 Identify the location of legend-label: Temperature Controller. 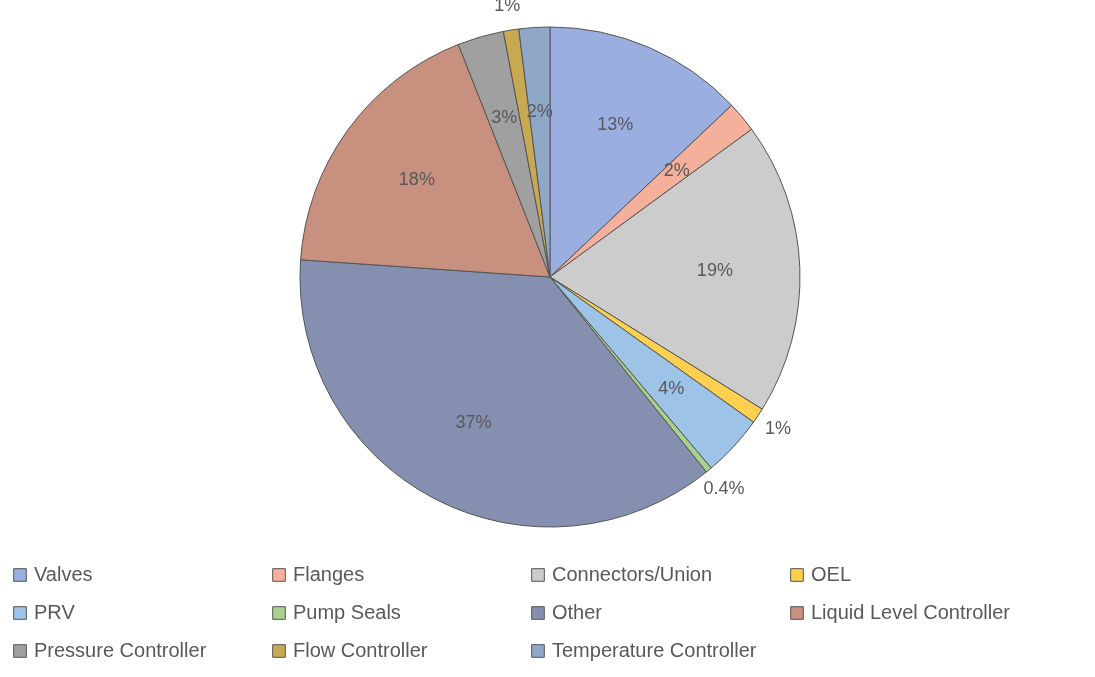
(654, 650).